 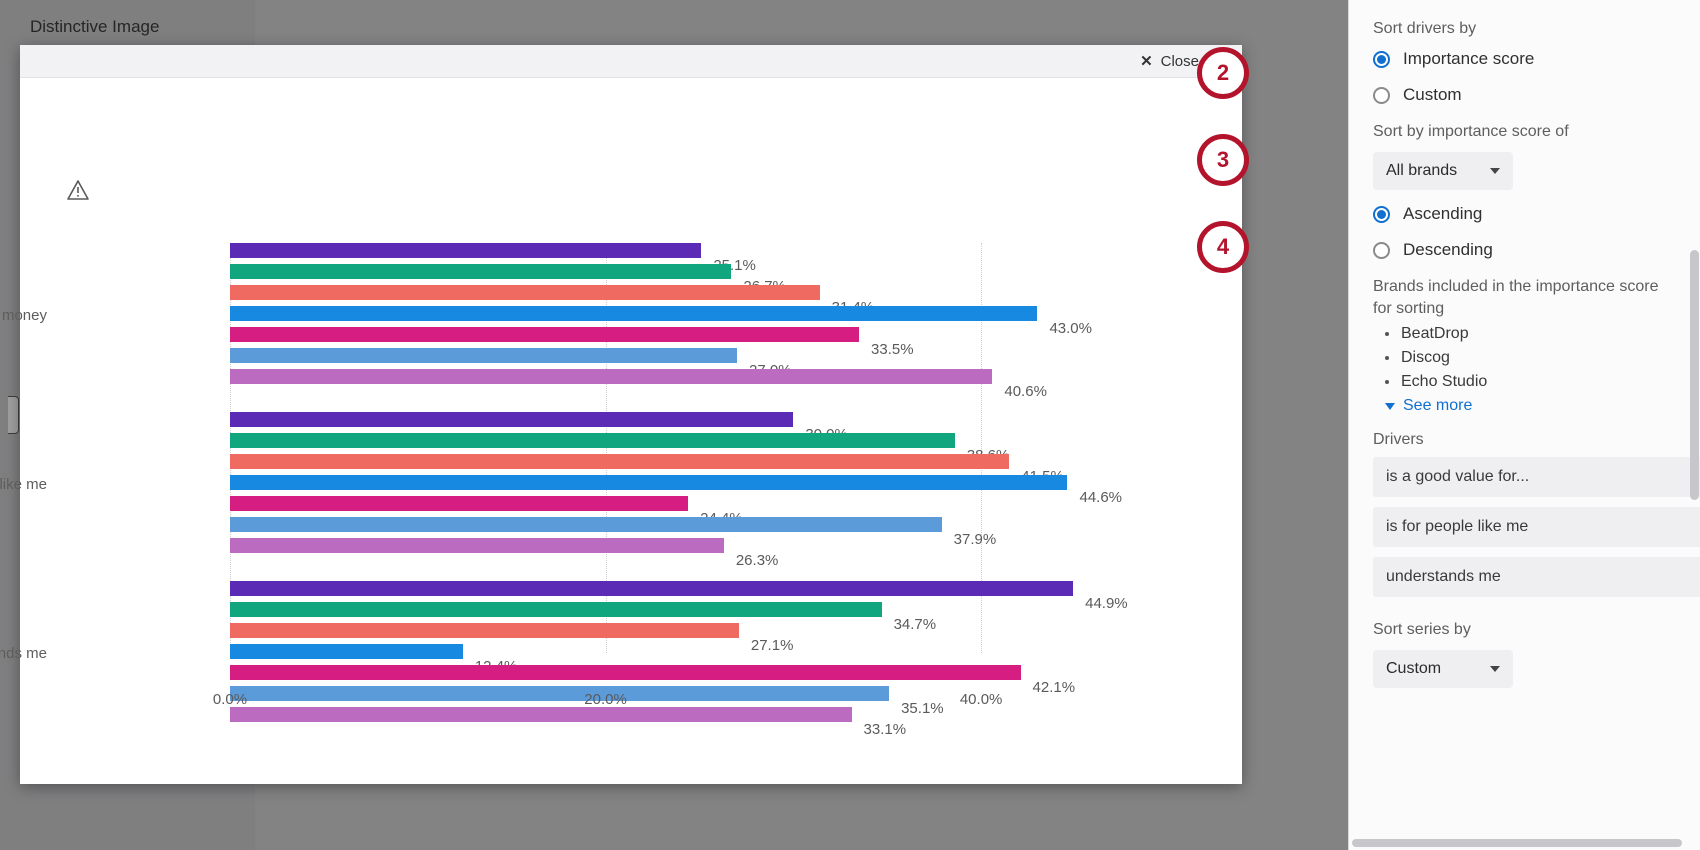 I want to click on brands-included-list: BeatDrop Discog Echo Studio, so click(x=1530, y=358).